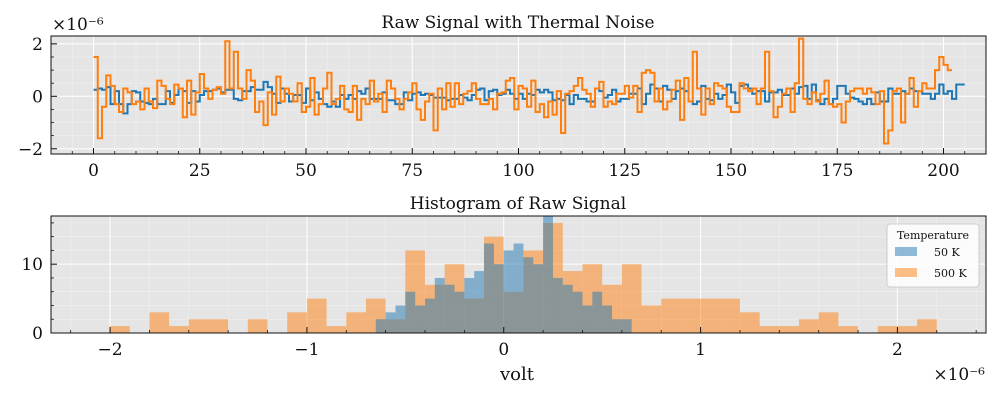 The width and height of the screenshot is (1000, 400). Describe the element at coordinates (37, 97) in the screenshot. I see `signal-y-tick-label: 0` at that location.